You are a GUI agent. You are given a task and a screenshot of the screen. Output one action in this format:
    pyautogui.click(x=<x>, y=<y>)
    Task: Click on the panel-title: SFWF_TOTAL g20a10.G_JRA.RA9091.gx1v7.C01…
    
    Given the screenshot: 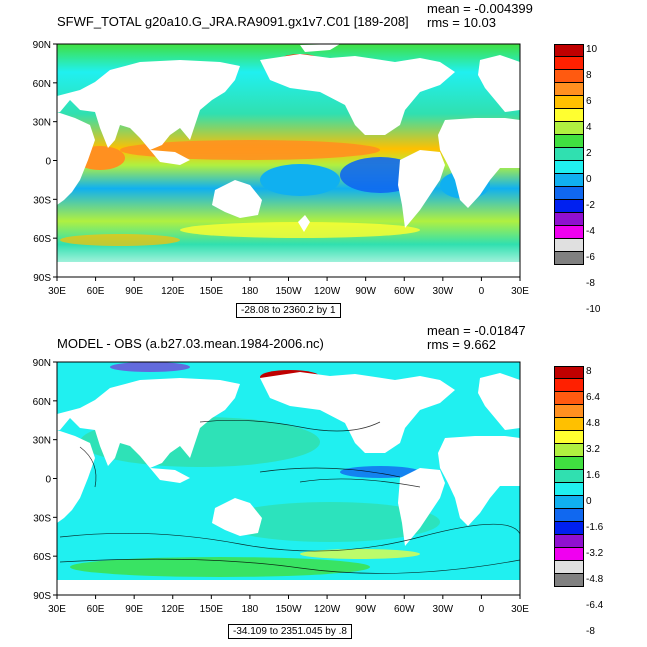 What is the action you would take?
    pyautogui.click(x=233, y=21)
    